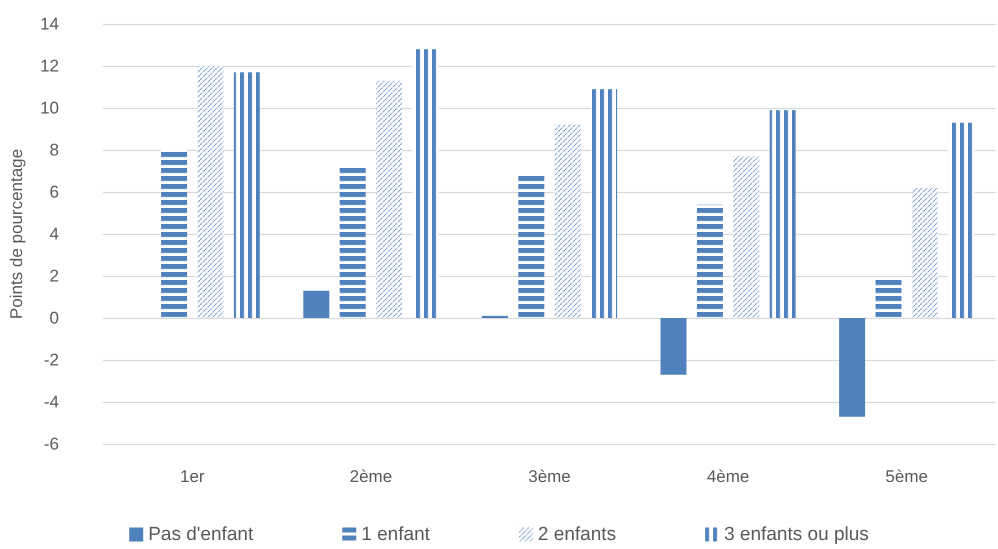 This screenshot has height=549, width=998. What do you see at coordinates (549, 476) in the screenshot?
I see `x-tick-label: 3ème` at bounding box center [549, 476].